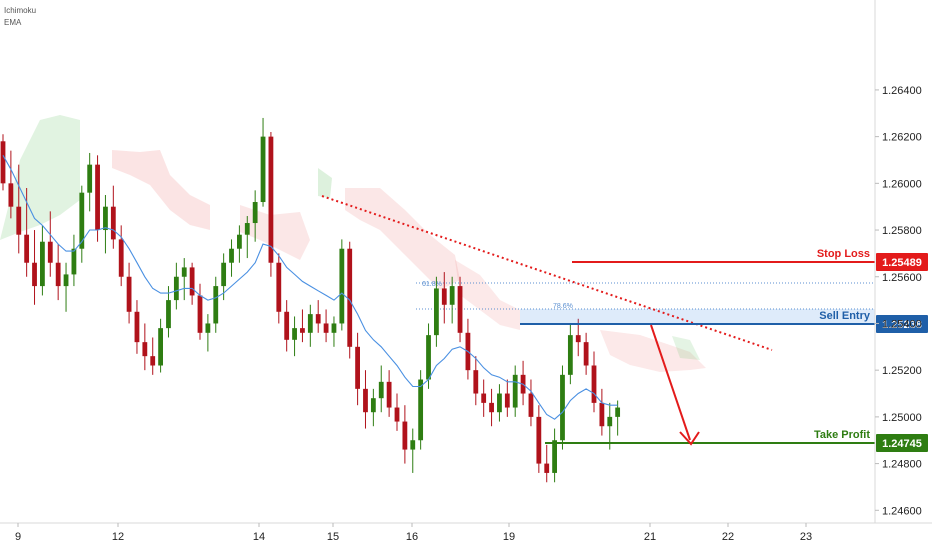  I want to click on price-tick-label: 1.25800, so click(902, 231).